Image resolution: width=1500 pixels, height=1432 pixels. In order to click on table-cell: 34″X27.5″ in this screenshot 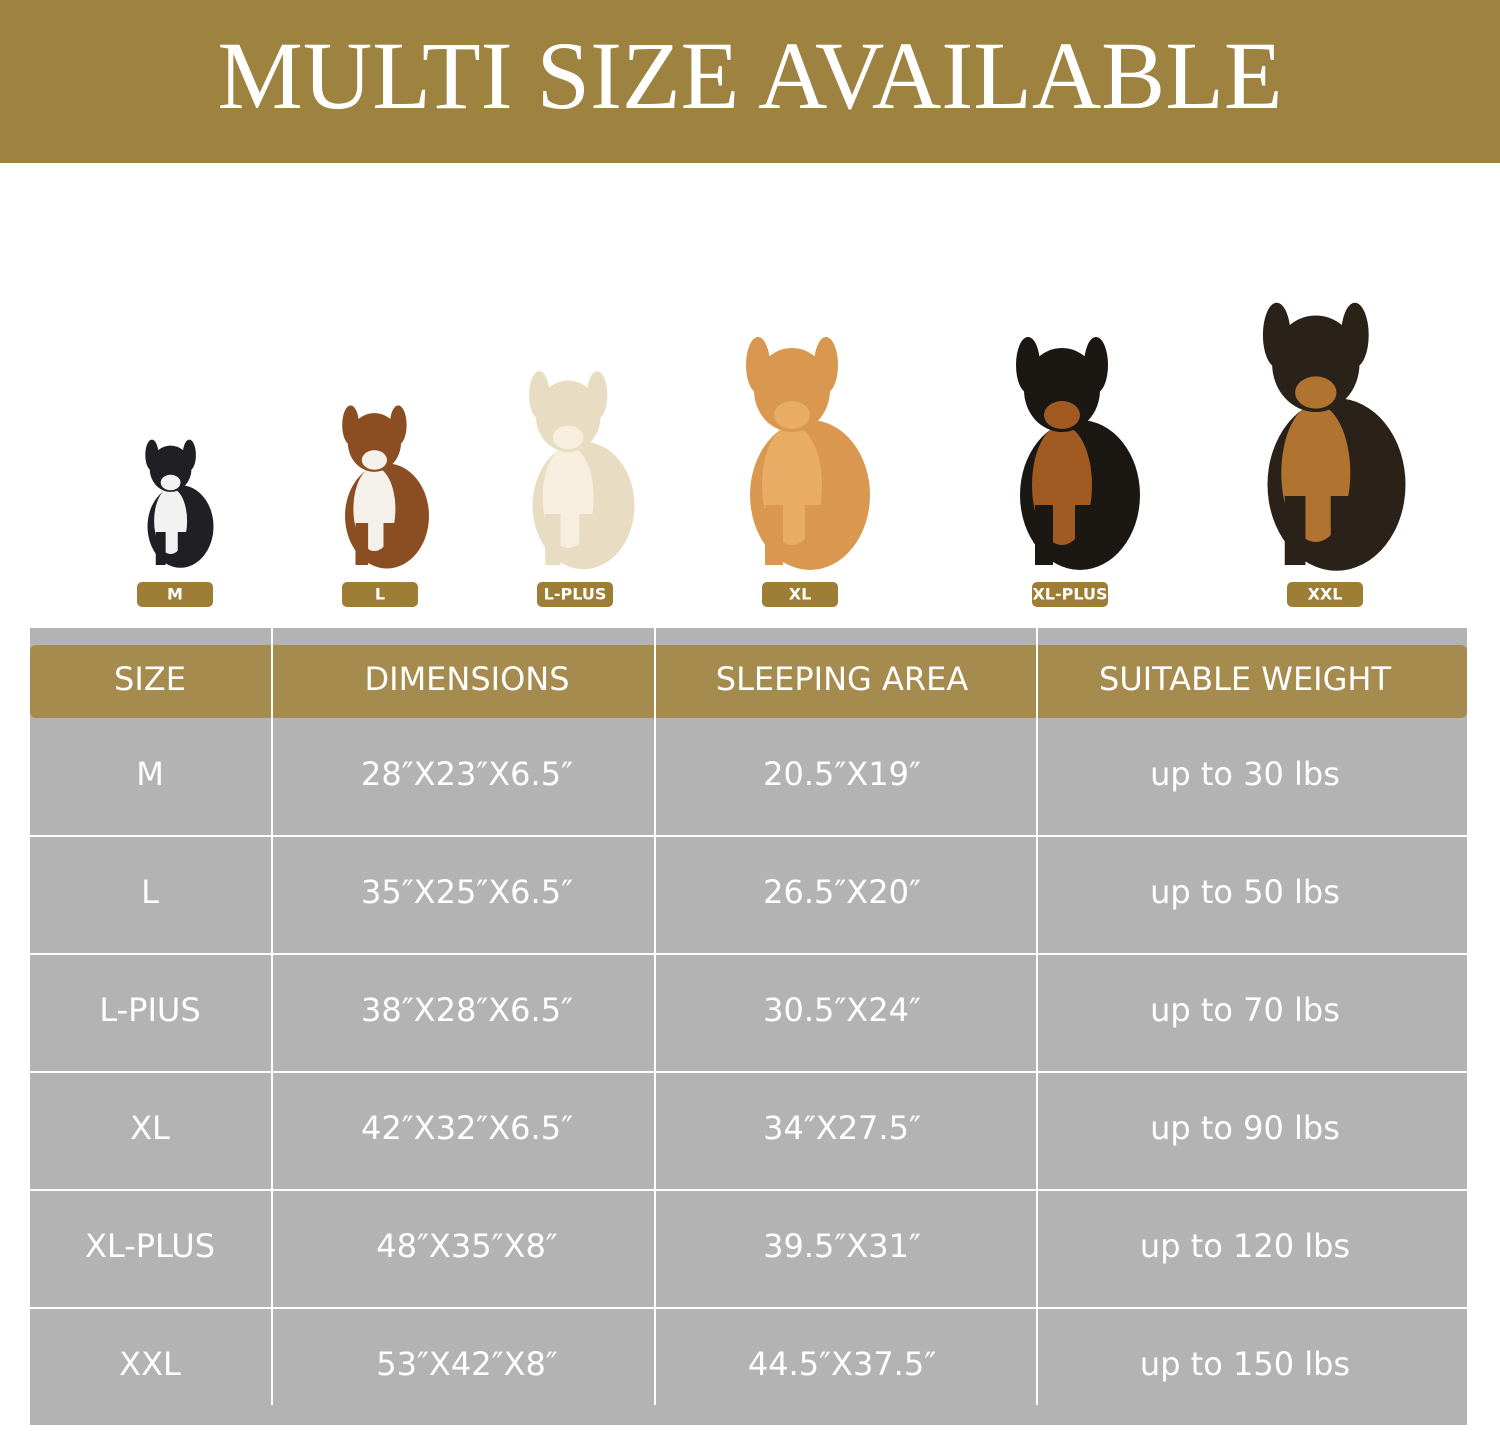, I will do `click(842, 1128)`.